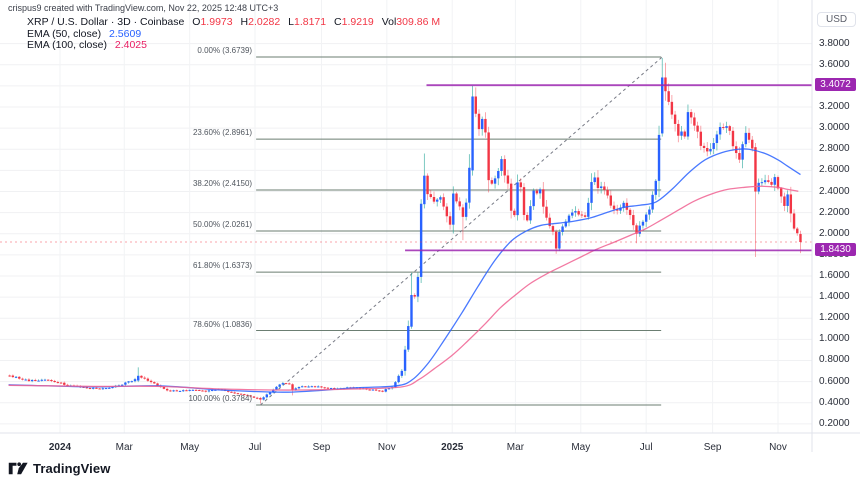 This screenshot has height=486, width=860. What do you see at coordinates (220, 398) in the screenshot?
I see `fib-level-label: 100.00% (0.3784)` at bounding box center [220, 398].